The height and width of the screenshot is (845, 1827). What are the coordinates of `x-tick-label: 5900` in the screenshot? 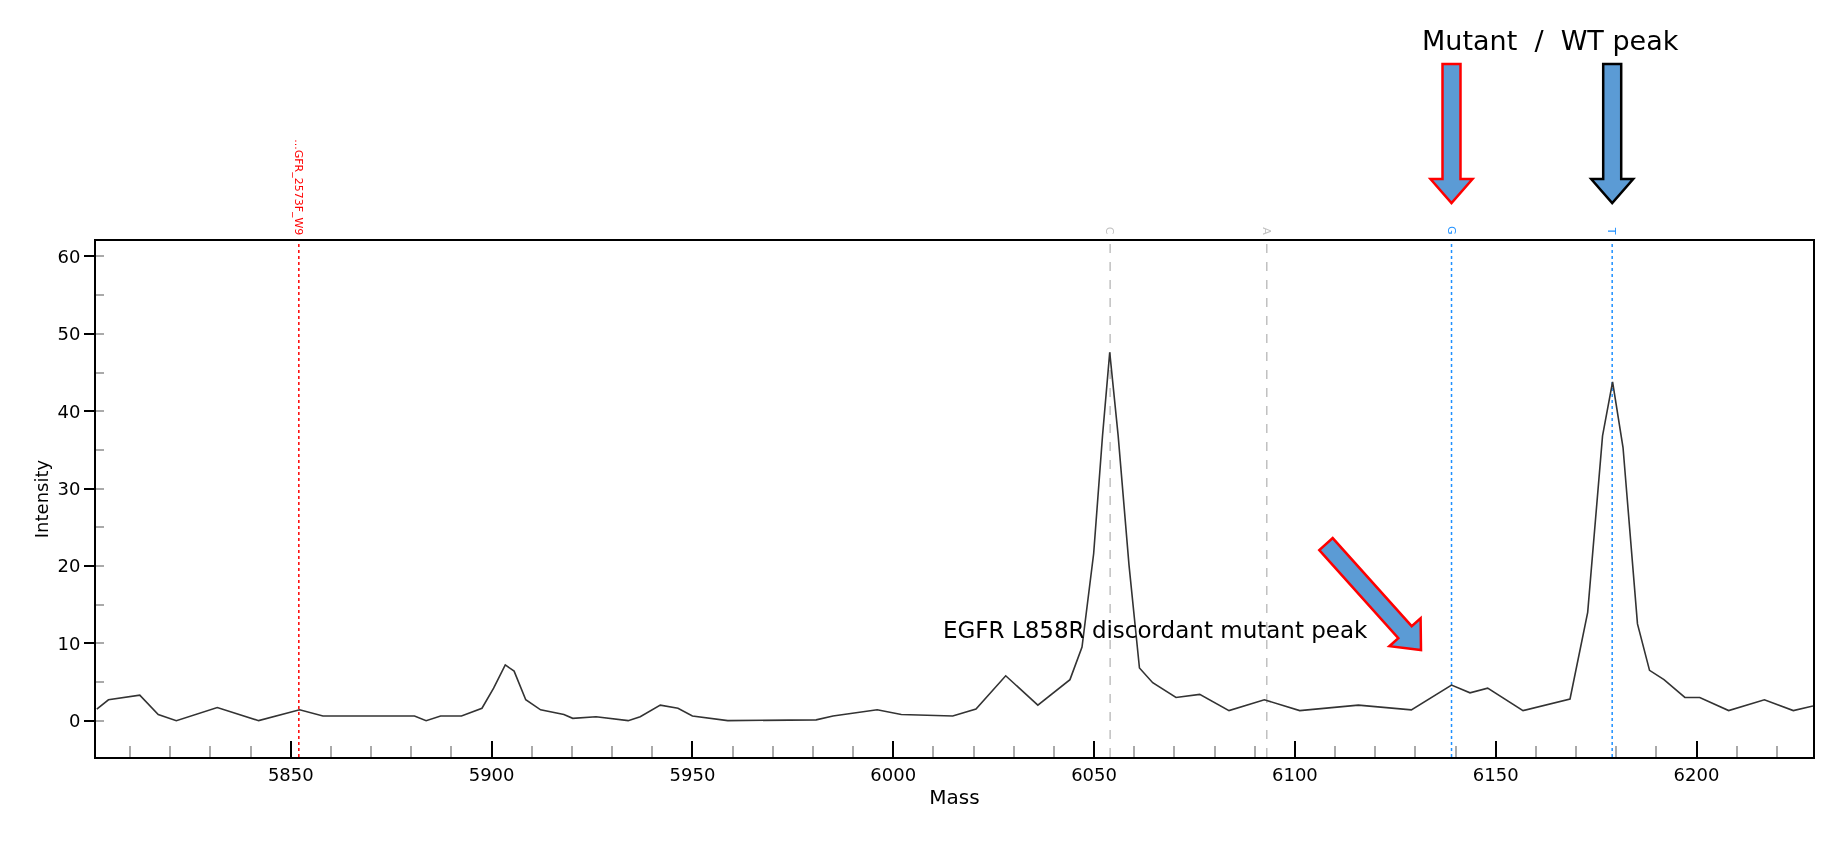 It's located at (491, 774).